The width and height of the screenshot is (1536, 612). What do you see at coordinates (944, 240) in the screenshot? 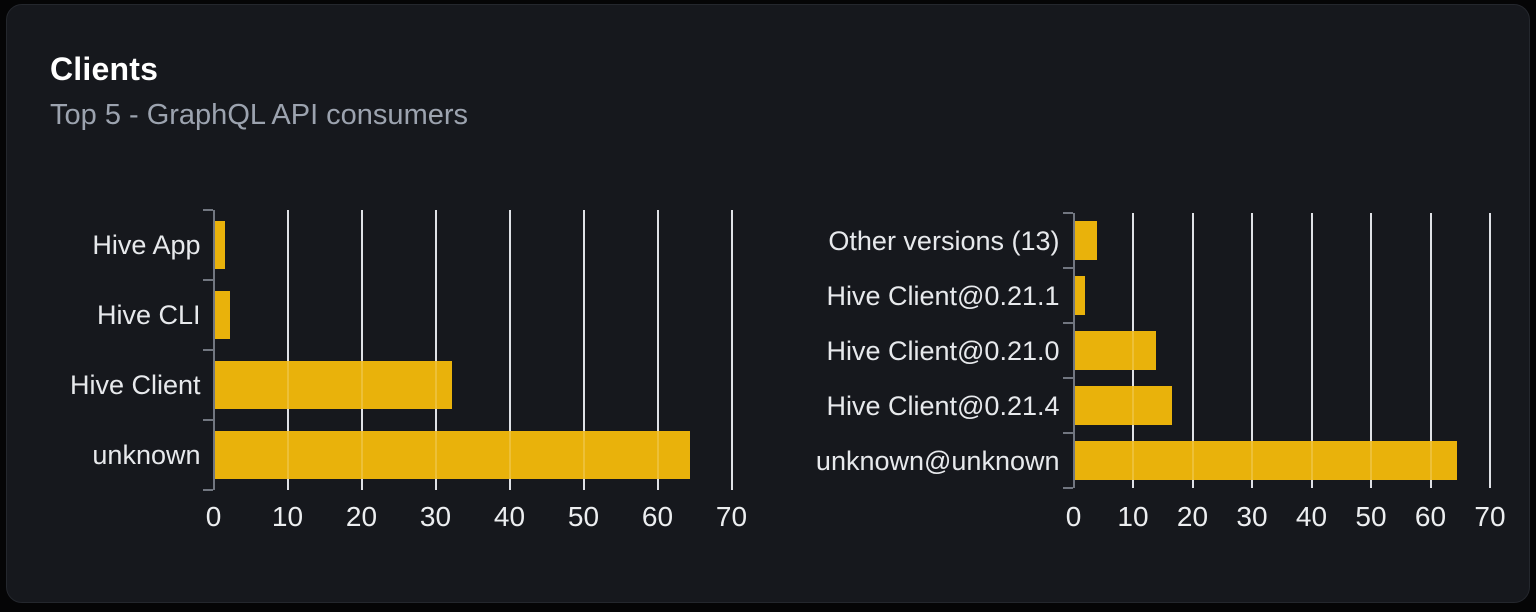
I see `category-label: Other versions (13)` at bounding box center [944, 240].